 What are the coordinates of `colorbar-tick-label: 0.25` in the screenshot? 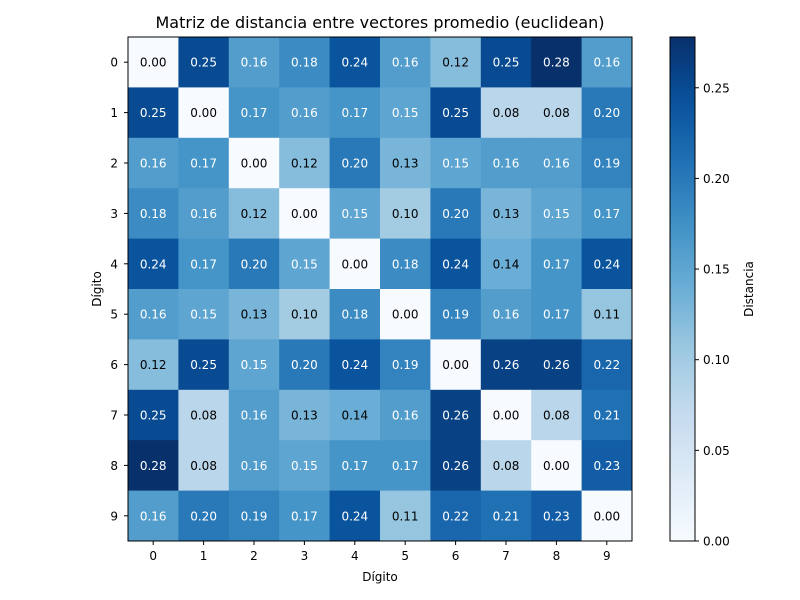 It's located at (716, 88).